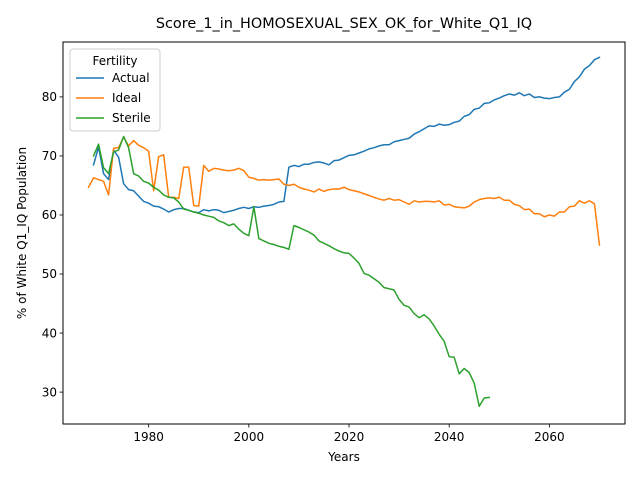  What do you see at coordinates (131, 78) in the screenshot?
I see `legend-label-actual: Actual` at bounding box center [131, 78].